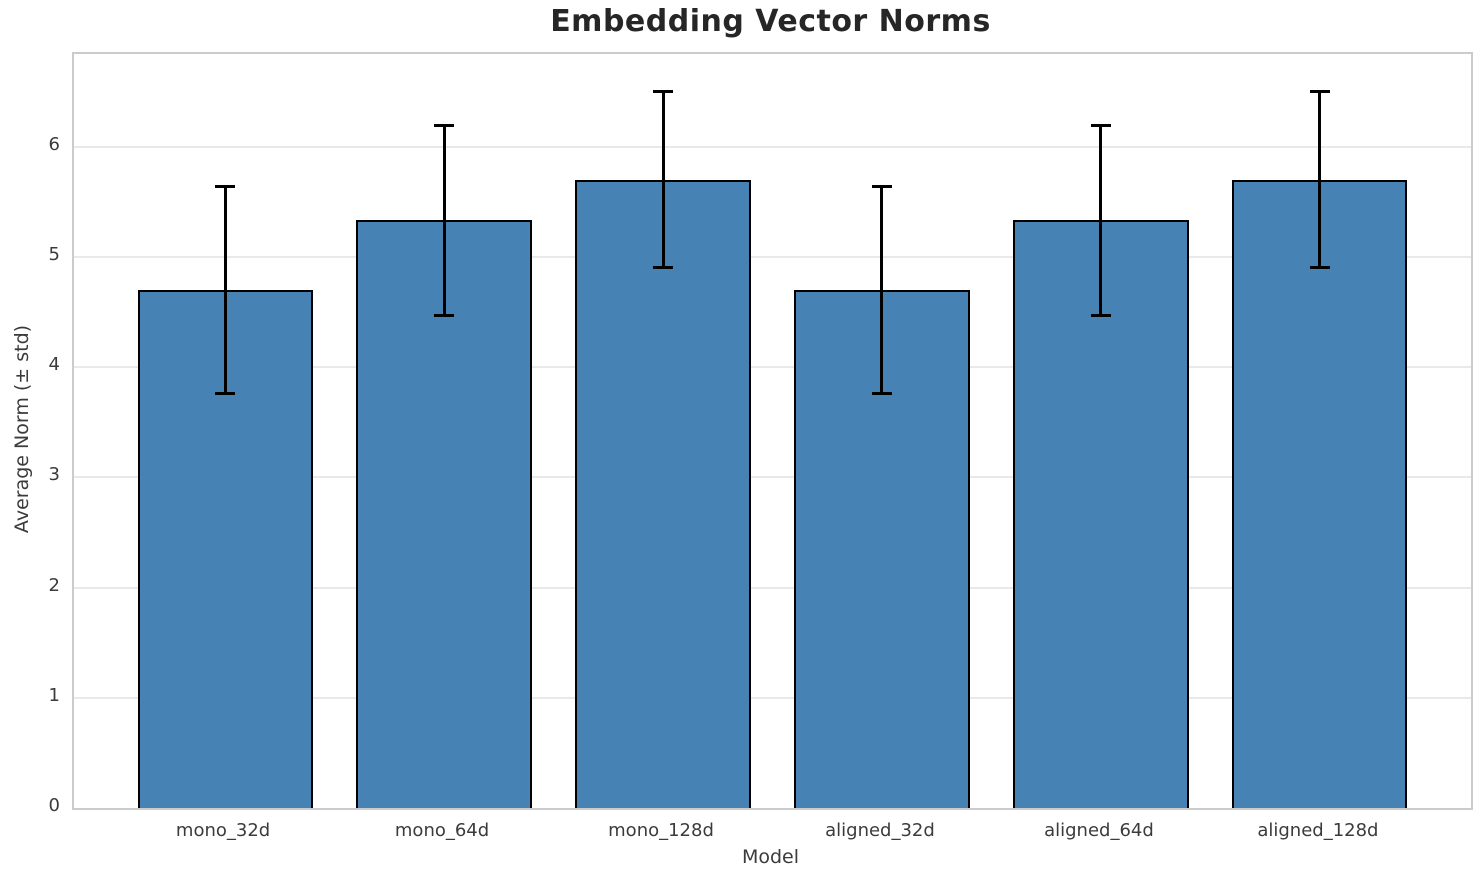 The height and width of the screenshot is (885, 1484). What do you see at coordinates (1099, 830) in the screenshot?
I see `xtick-label-aligned_64d: aligned_64d` at bounding box center [1099, 830].